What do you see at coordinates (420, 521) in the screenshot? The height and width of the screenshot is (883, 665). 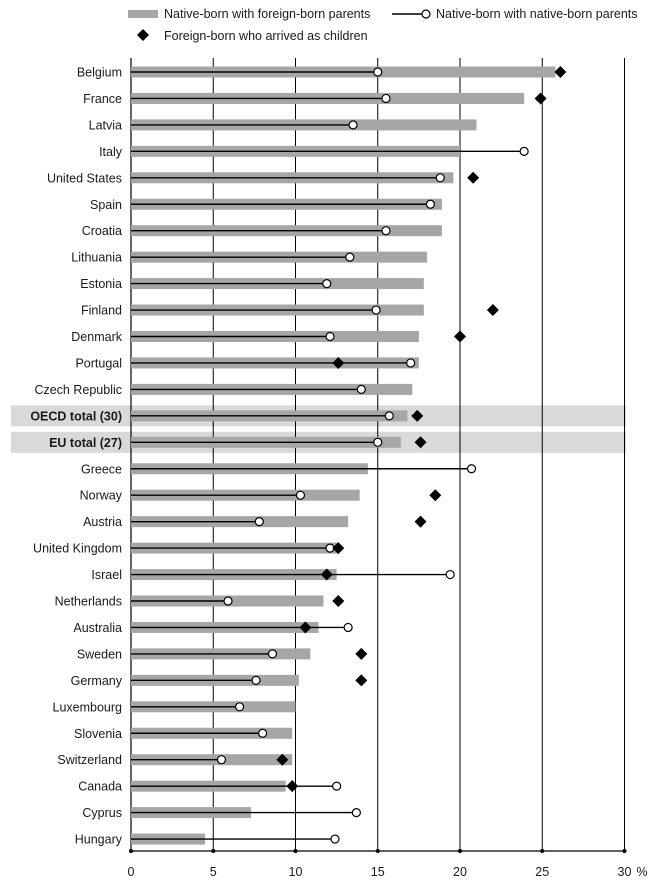 I see `diamond-austria` at bounding box center [420, 521].